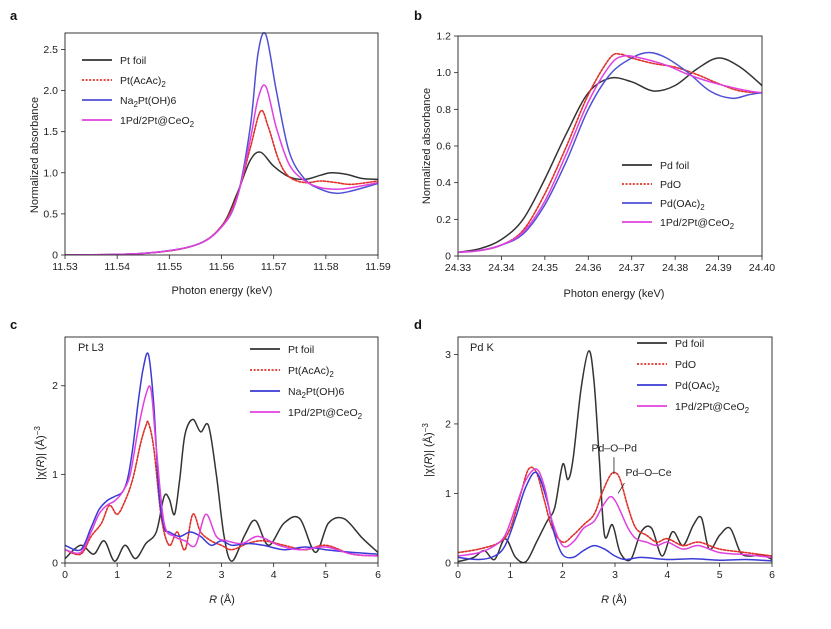 The height and width of the screenshot is (629, 831). I want to click on y-axis-label-a: Normalized absorbance, so click(35, 155).